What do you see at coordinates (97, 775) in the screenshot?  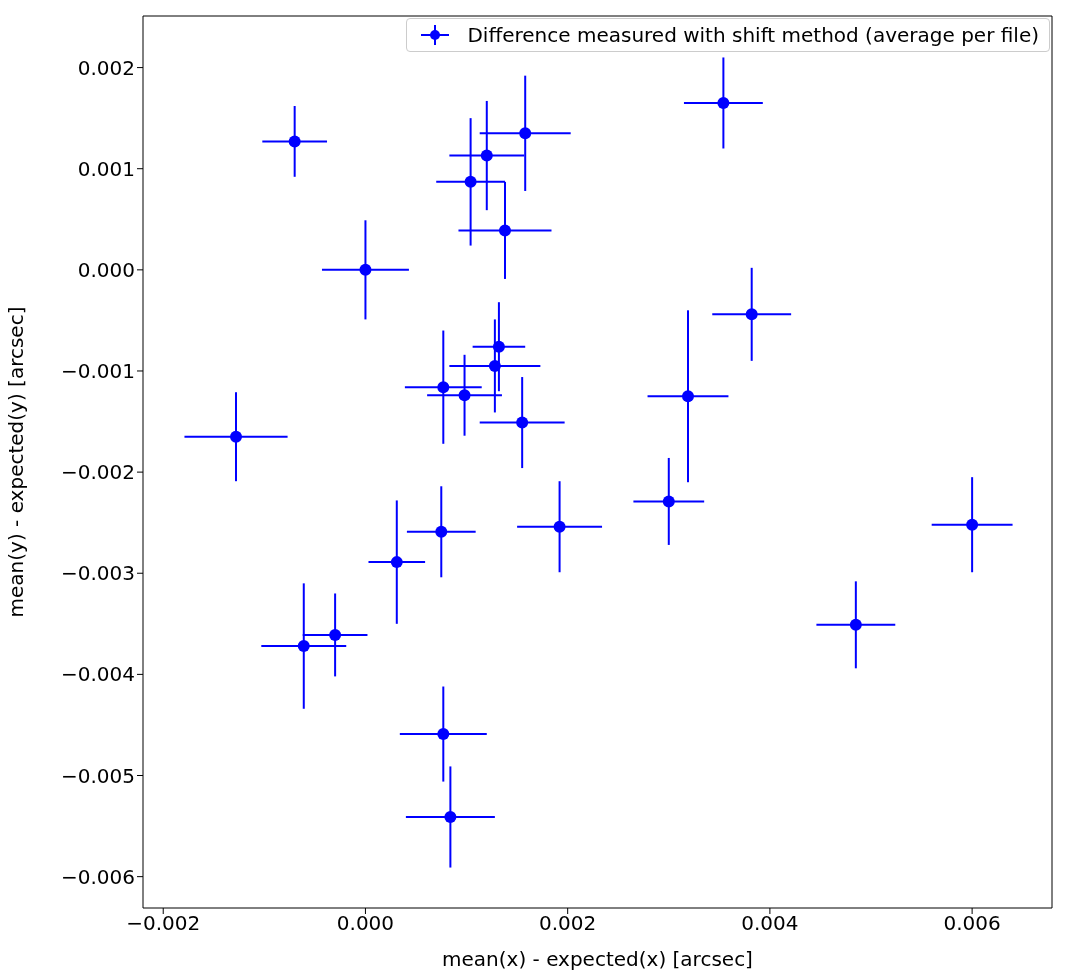 I see `y-tick-label: −0.005` at bounding box center [97, 775].